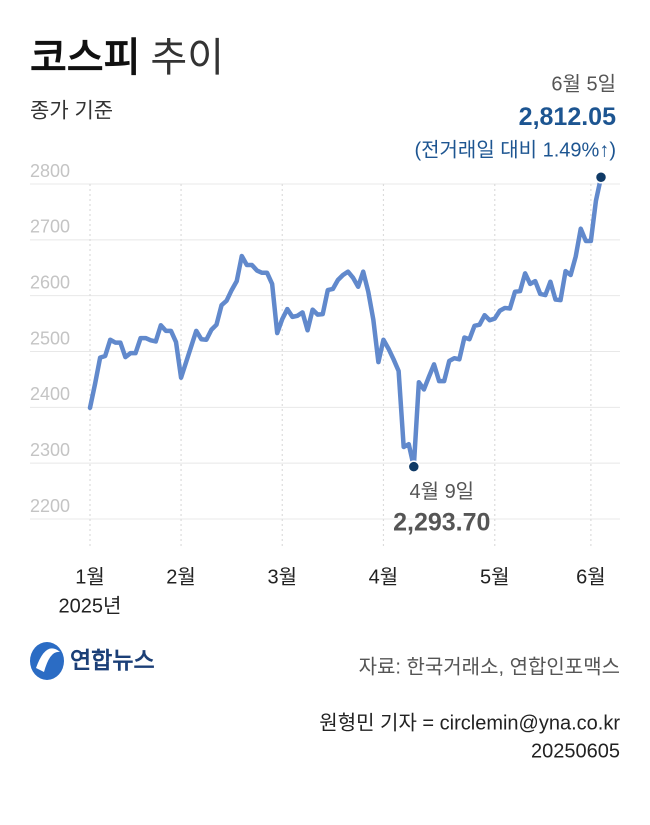 The image size is (650, 825). What do you see at coordinates (583, 84) in the screenshot?
I see `annotation-date: 6월 5일` at bounding box center [583, 84].